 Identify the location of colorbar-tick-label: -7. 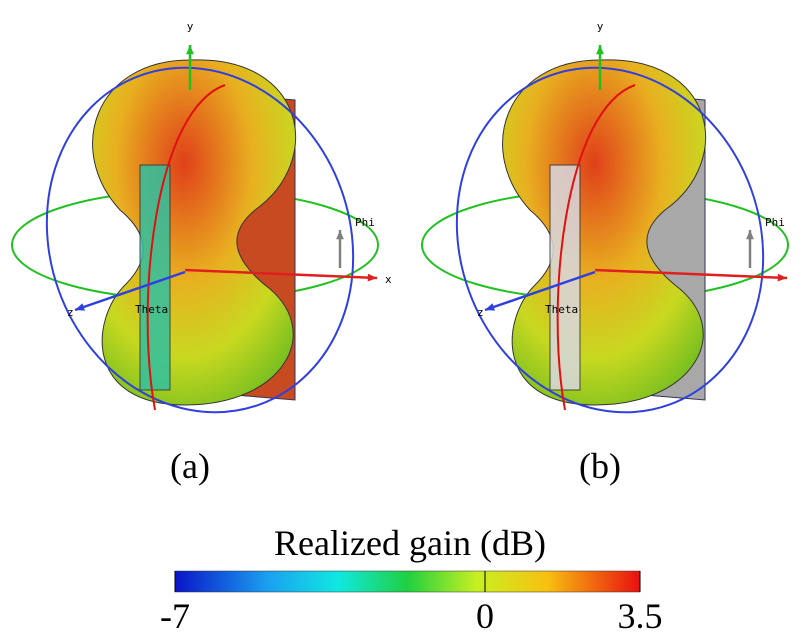
(175, 616).